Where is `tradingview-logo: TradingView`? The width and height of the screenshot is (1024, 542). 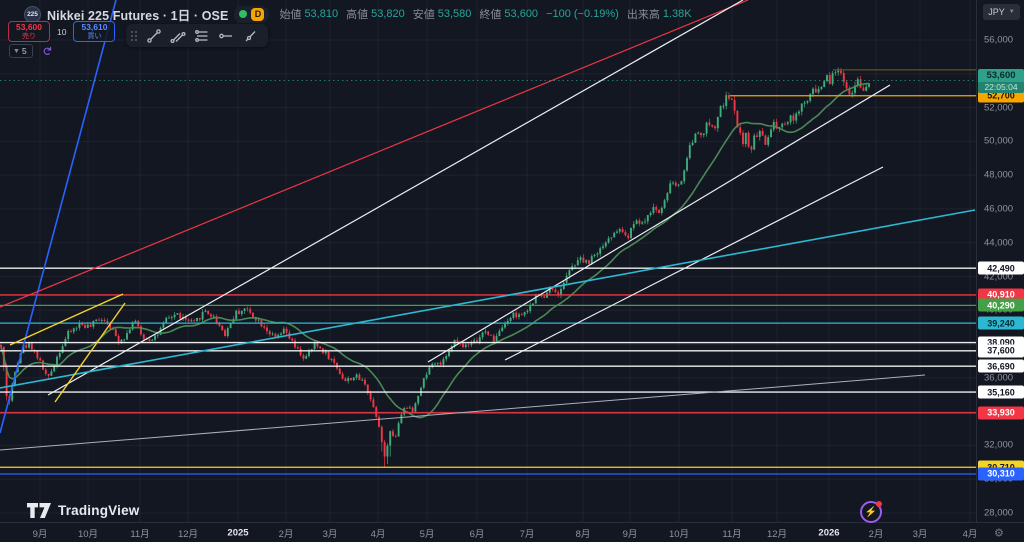 tradingview-logo: TradingView is located at coordinates (83, 510).